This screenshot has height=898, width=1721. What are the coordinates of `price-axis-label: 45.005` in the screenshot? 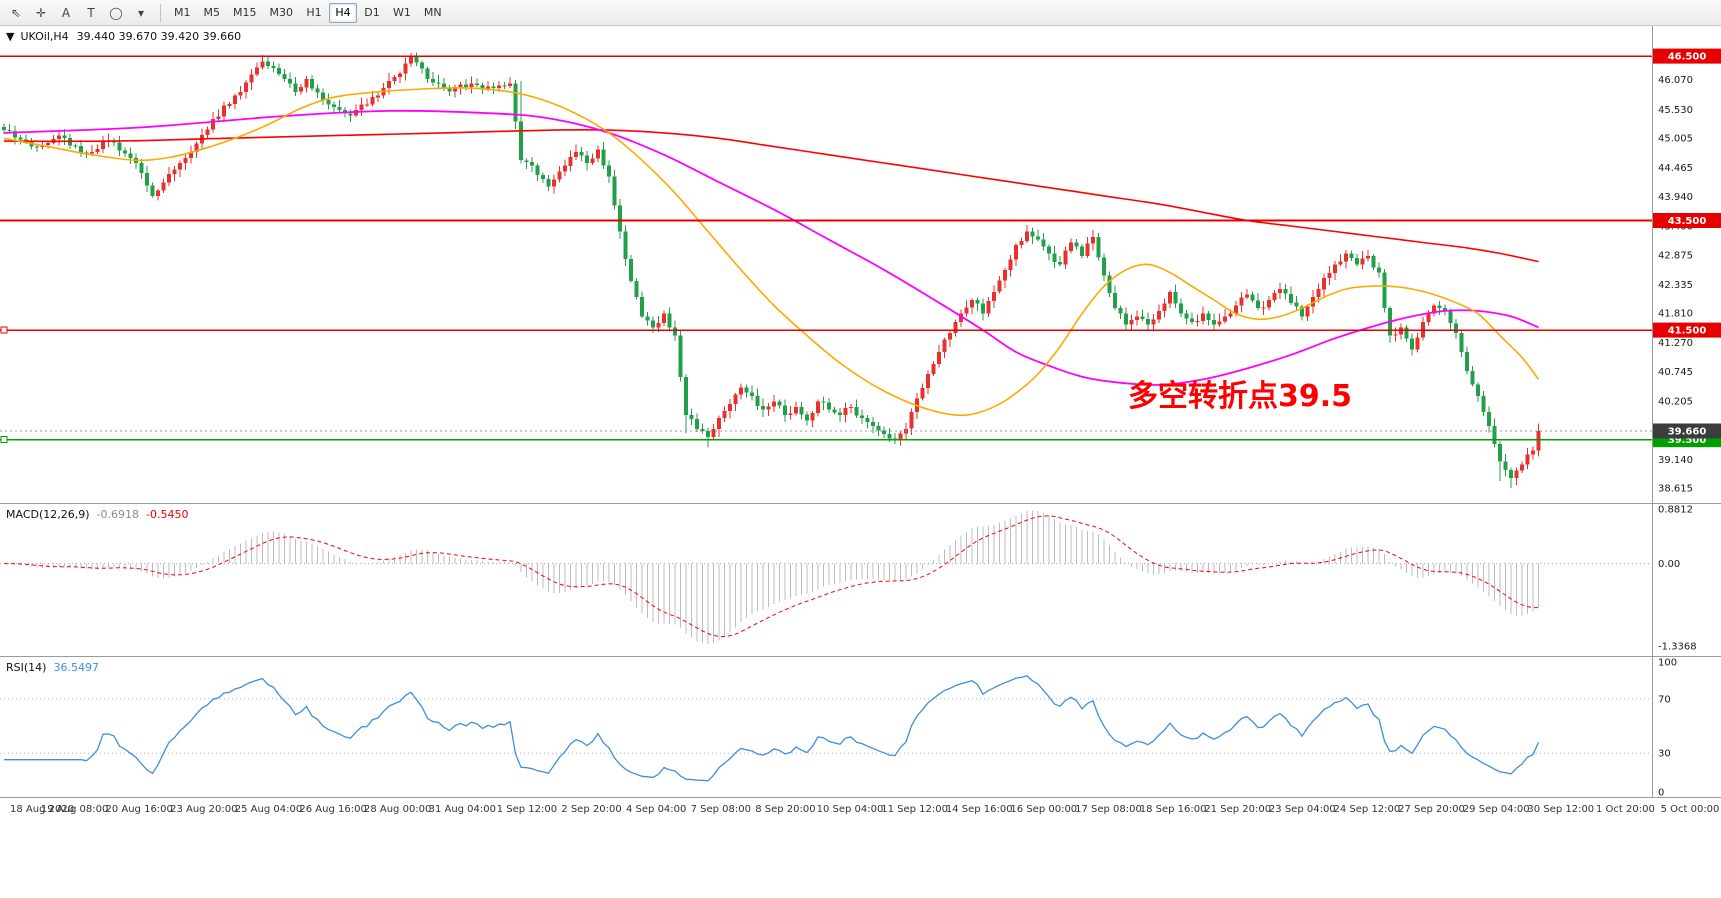 It's located at (1675, 139).